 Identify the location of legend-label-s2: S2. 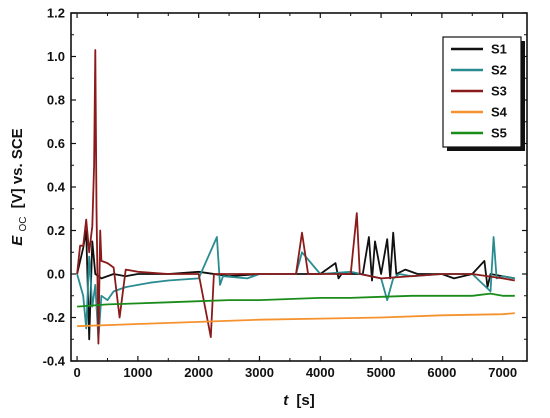
(499, 70).